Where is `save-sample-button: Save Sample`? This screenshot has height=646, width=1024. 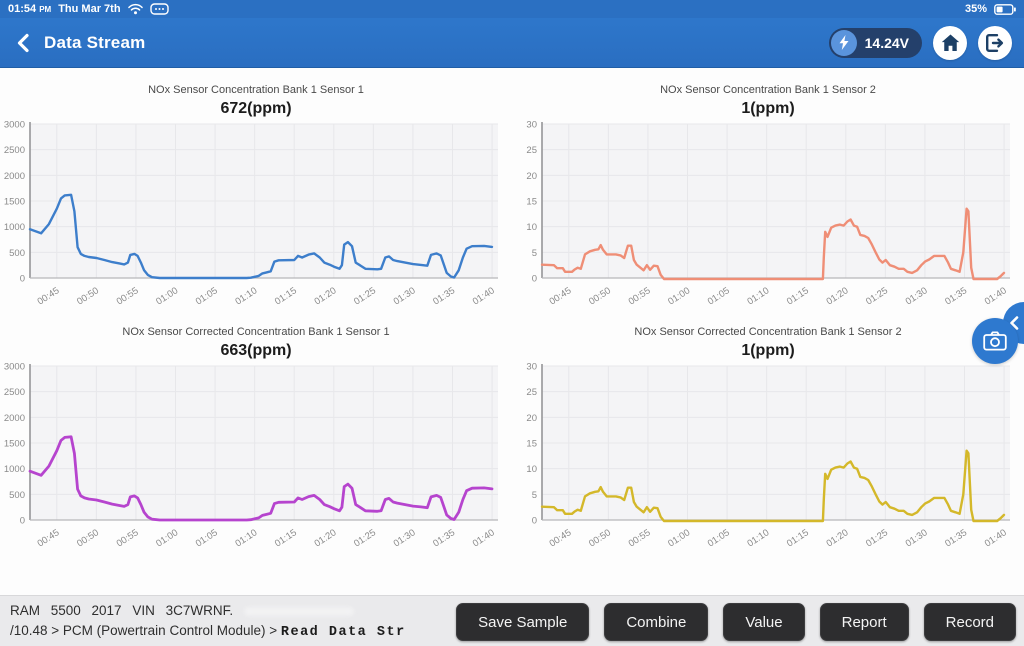 save-sample-button: Save Sample is located at coordinates (523, 622).